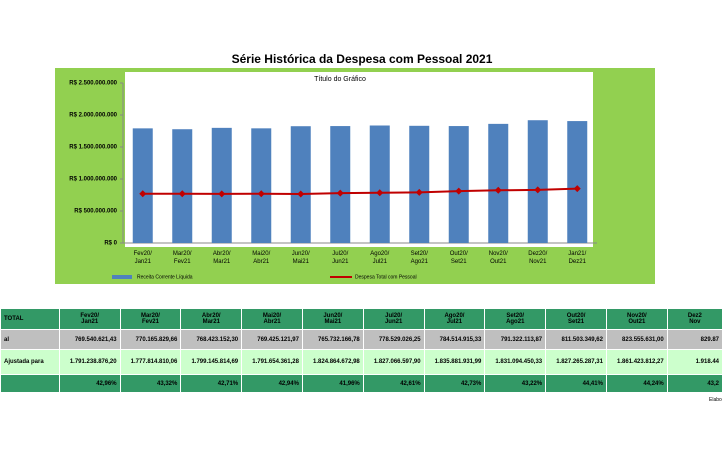  I want to click on x-tick-label: Jan21/ Dez21, so click(577, 258).